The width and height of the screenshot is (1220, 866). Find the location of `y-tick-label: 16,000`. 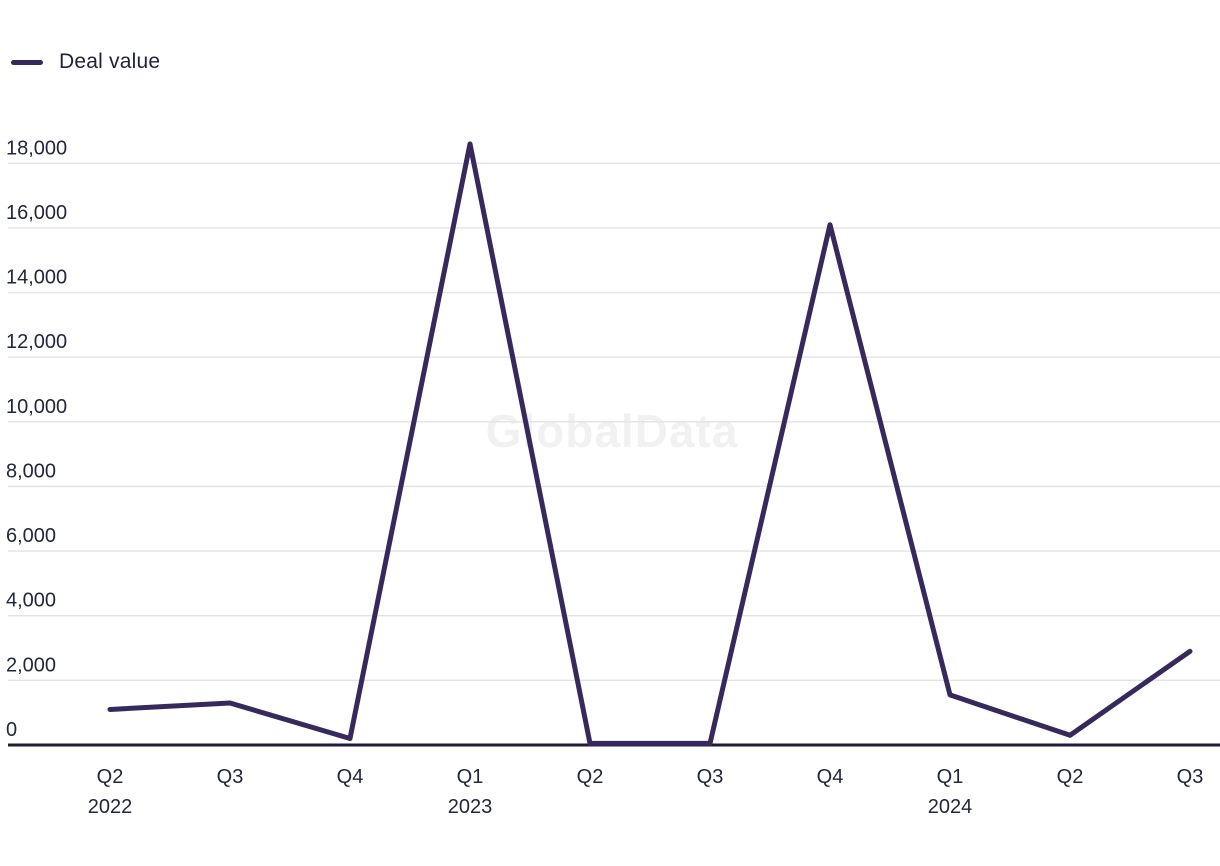

y-tick-label: 16,000 is located at coordinates (36, 213).